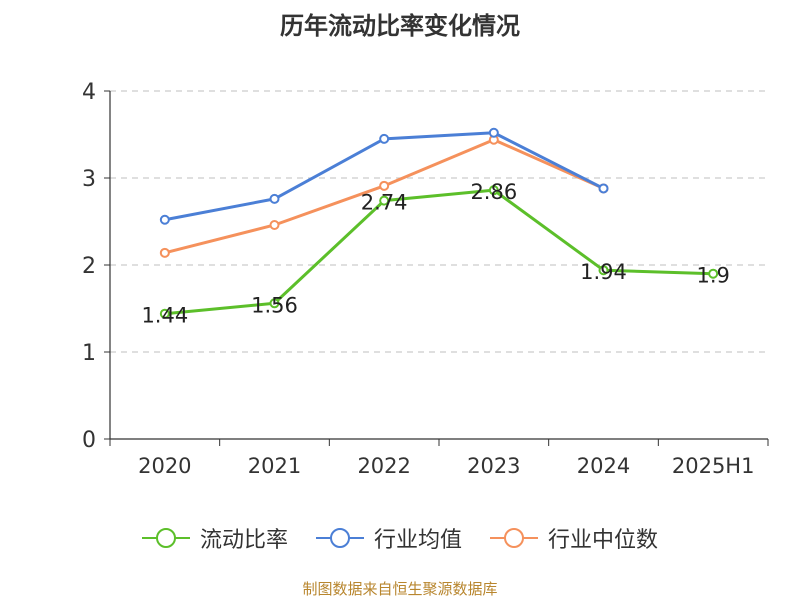 Image resolution: width=800 pixels, height=600 pixels. I want to click on legend: 流动比率 行业均值 行业中位数, so click(400, 538).